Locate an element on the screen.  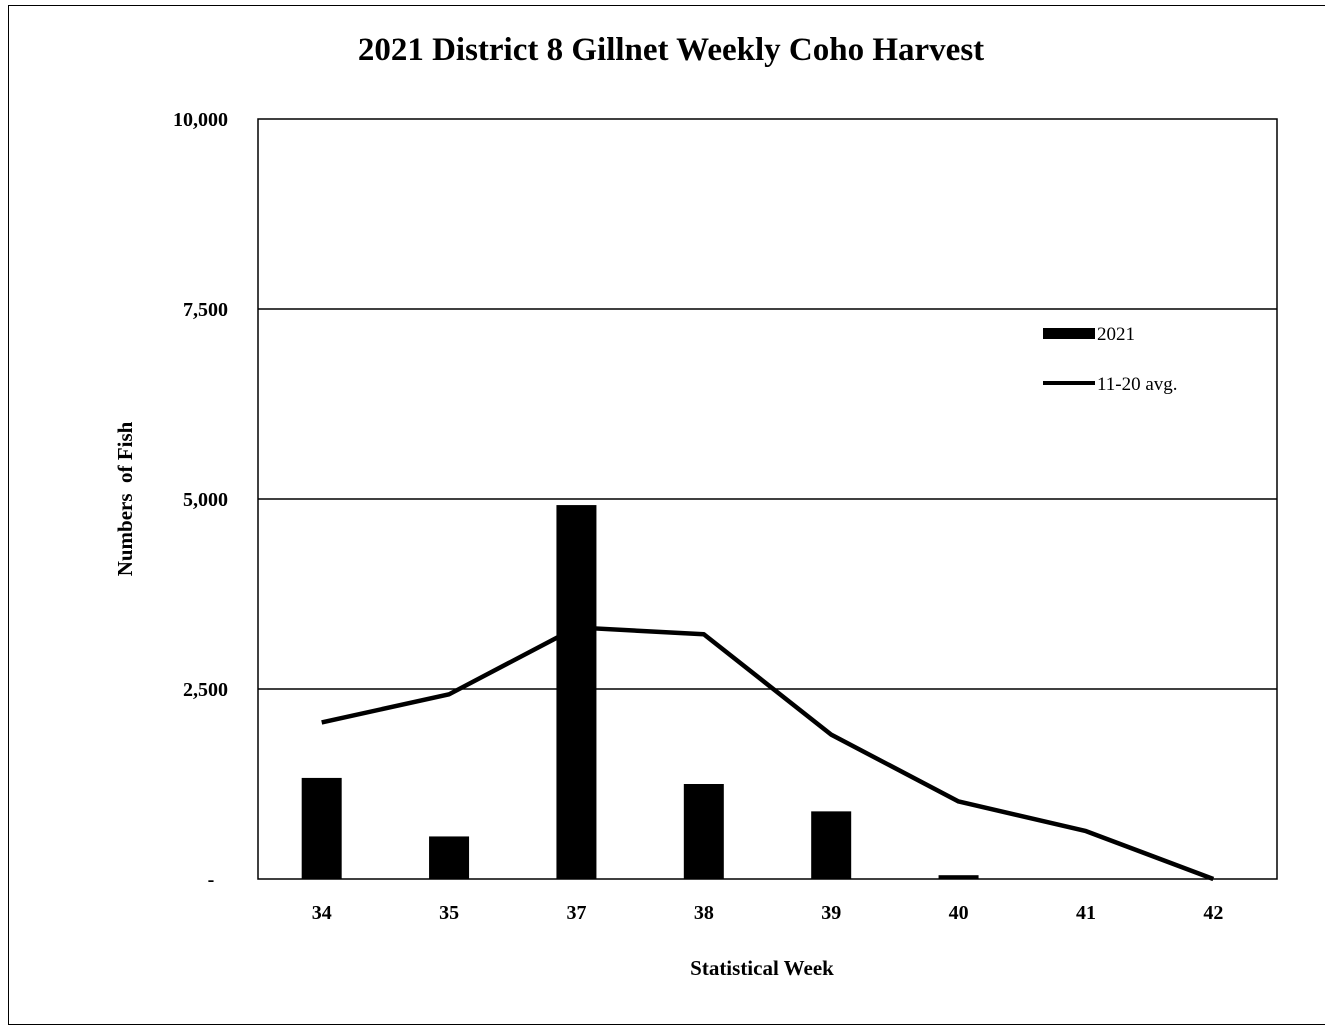
x-tick-label: 38 is located at coordinates (704, 913).